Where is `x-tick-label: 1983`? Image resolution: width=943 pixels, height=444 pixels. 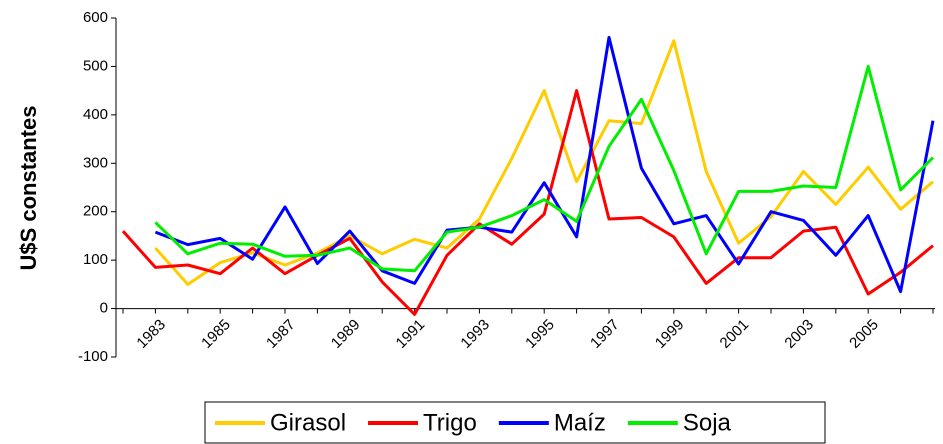 x-tick-label: 1983 is located at coordinates (151, 334).